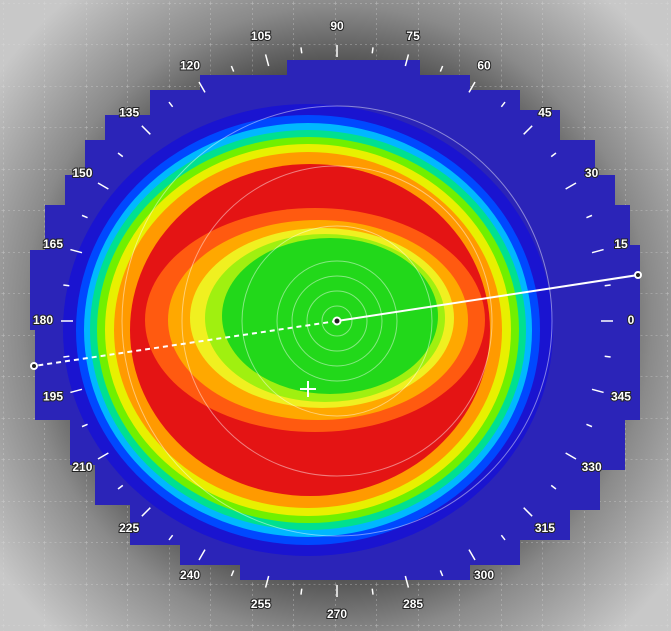 The height and width of the screenshot is (631, 671). What do you see at coordinates (129, 528) in the screenshot?
I see `angle-label: 225` at bounding box center [129, 528].